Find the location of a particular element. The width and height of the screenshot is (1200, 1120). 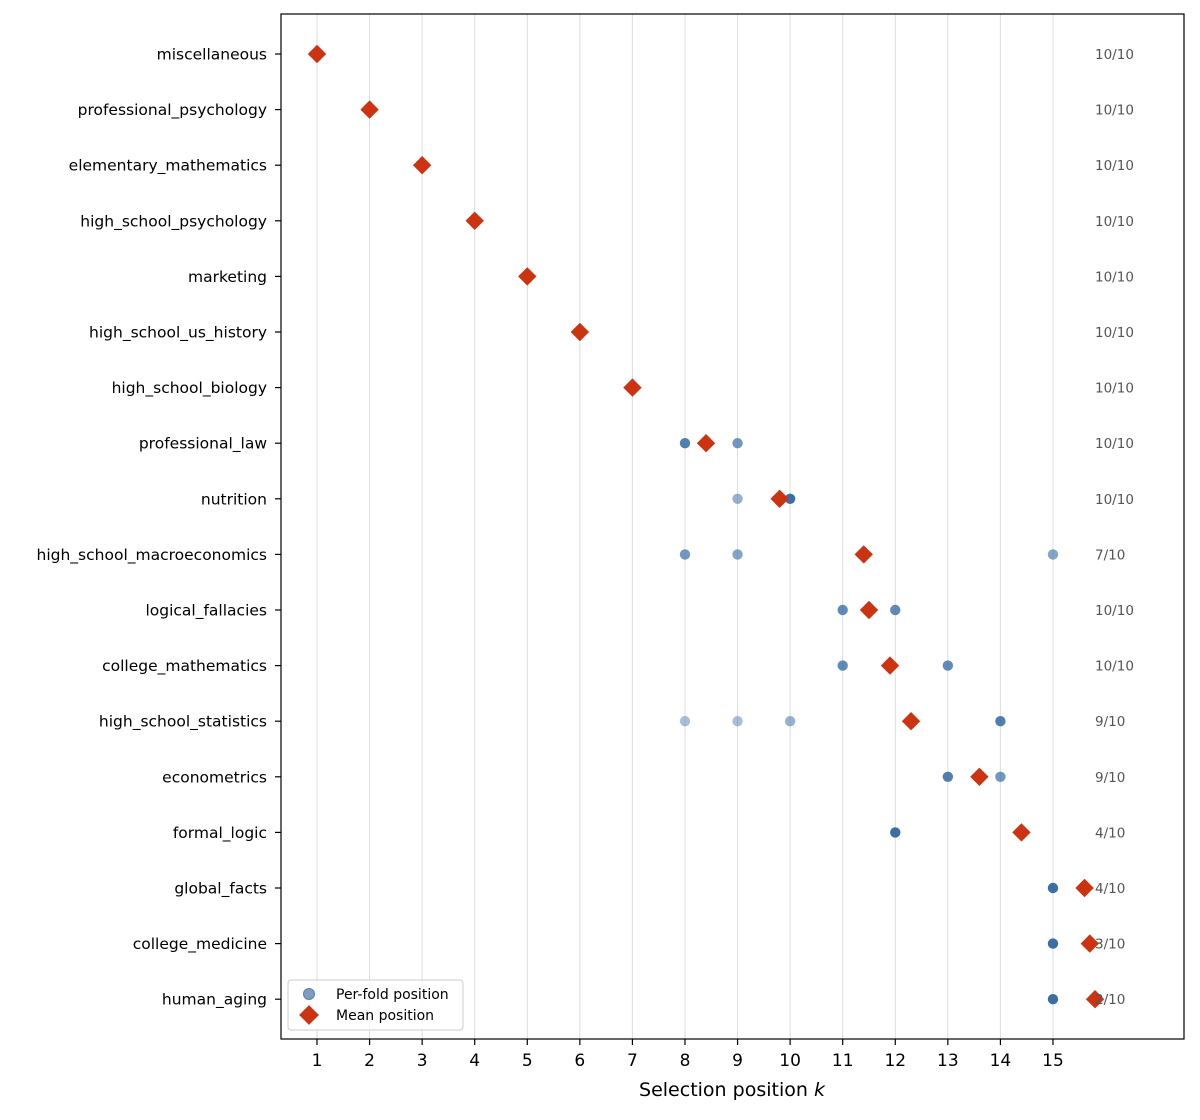

legend-mean-marker is located at coordinates (309, 1015).